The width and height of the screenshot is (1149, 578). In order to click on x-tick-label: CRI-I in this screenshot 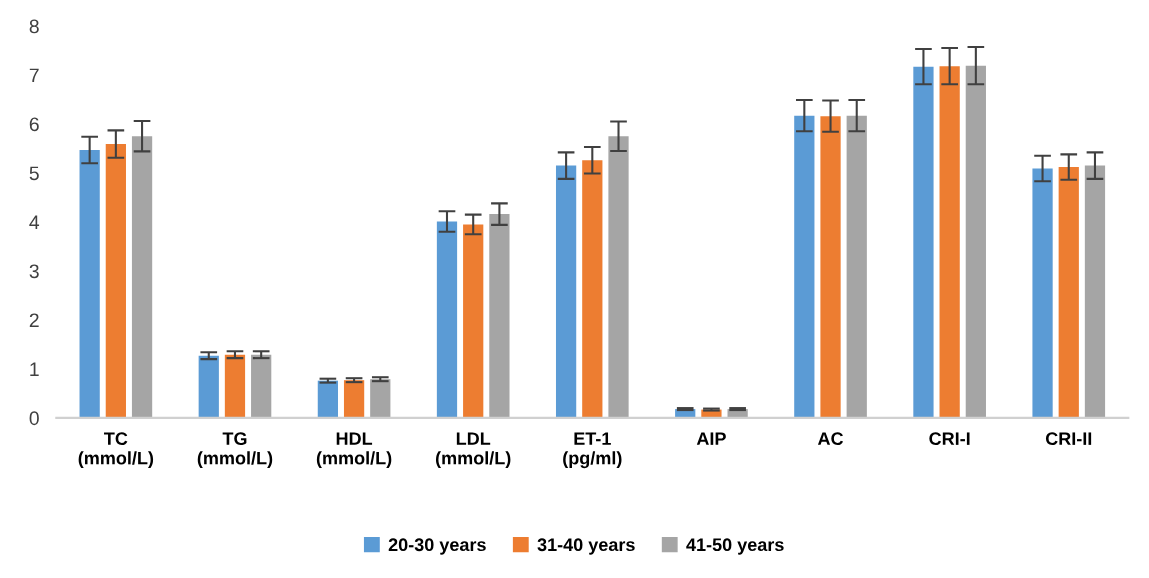, I will do `click(949, 439)`.